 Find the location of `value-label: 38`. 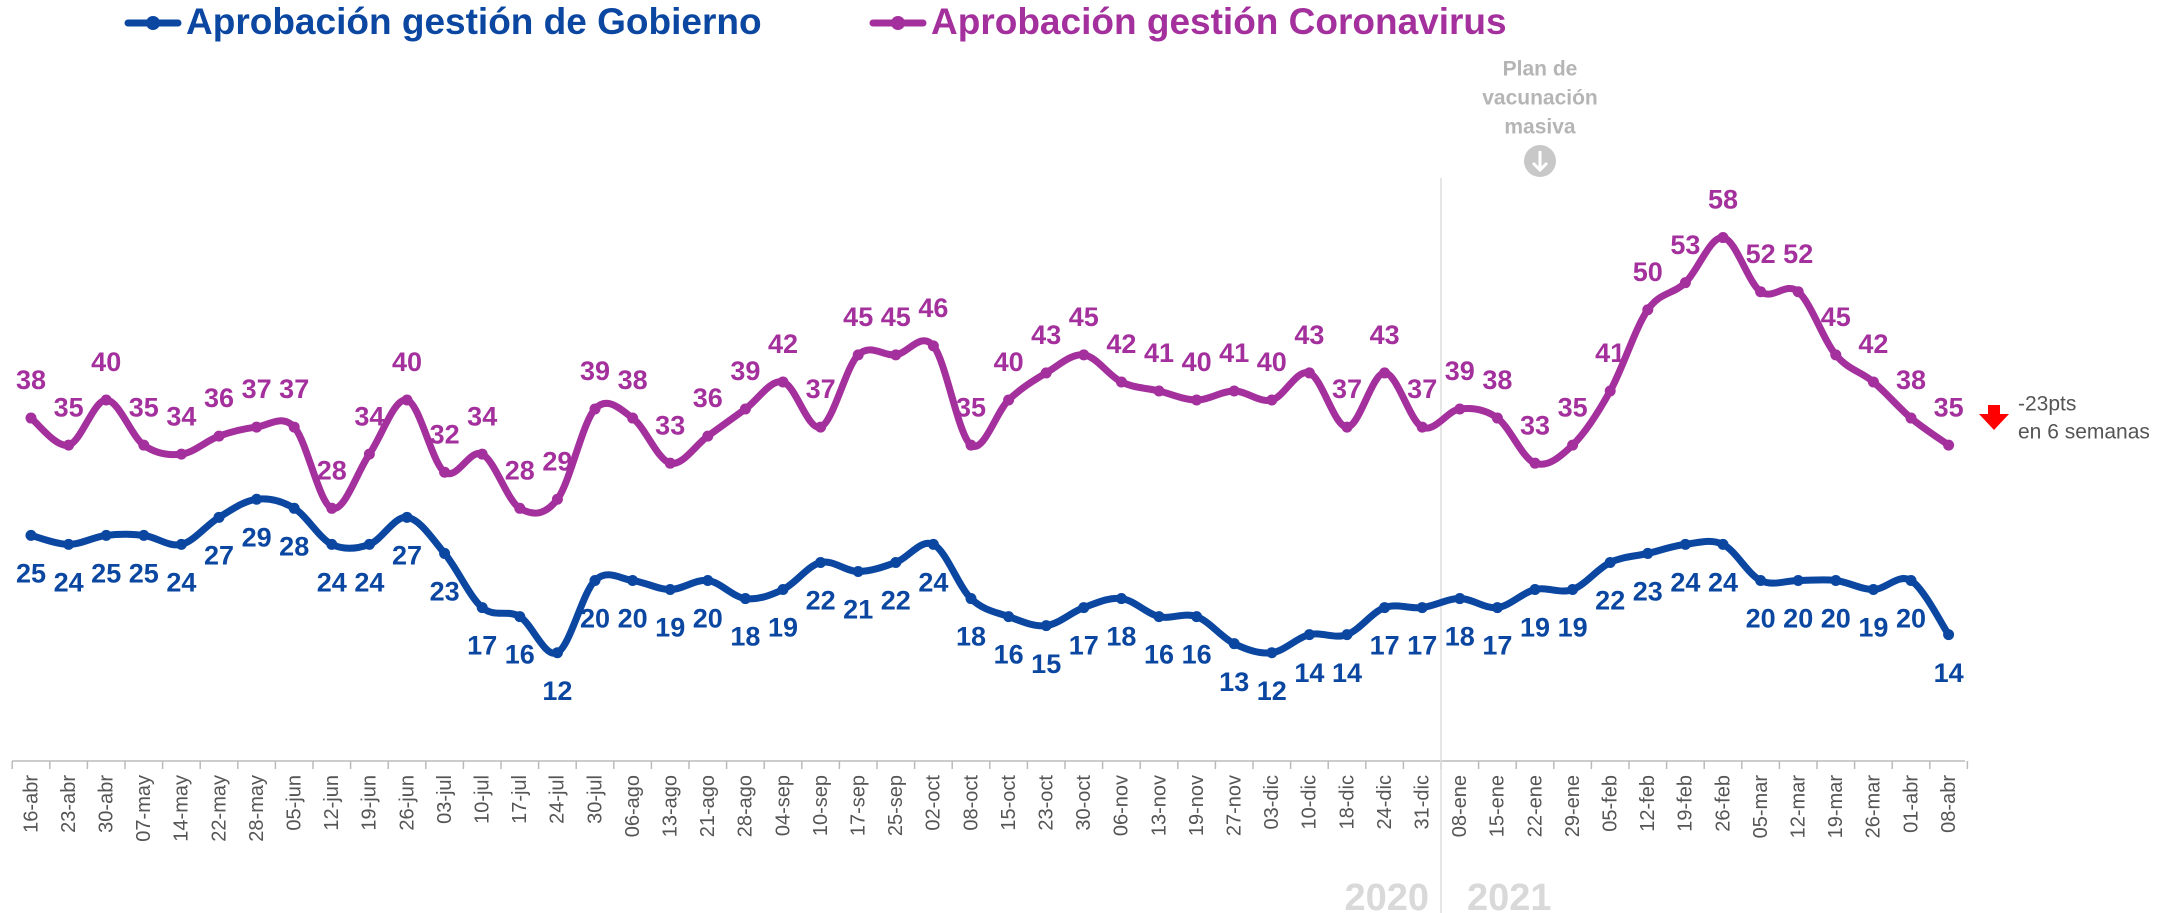

value-label: 38 is located at coordinates (31, 380).